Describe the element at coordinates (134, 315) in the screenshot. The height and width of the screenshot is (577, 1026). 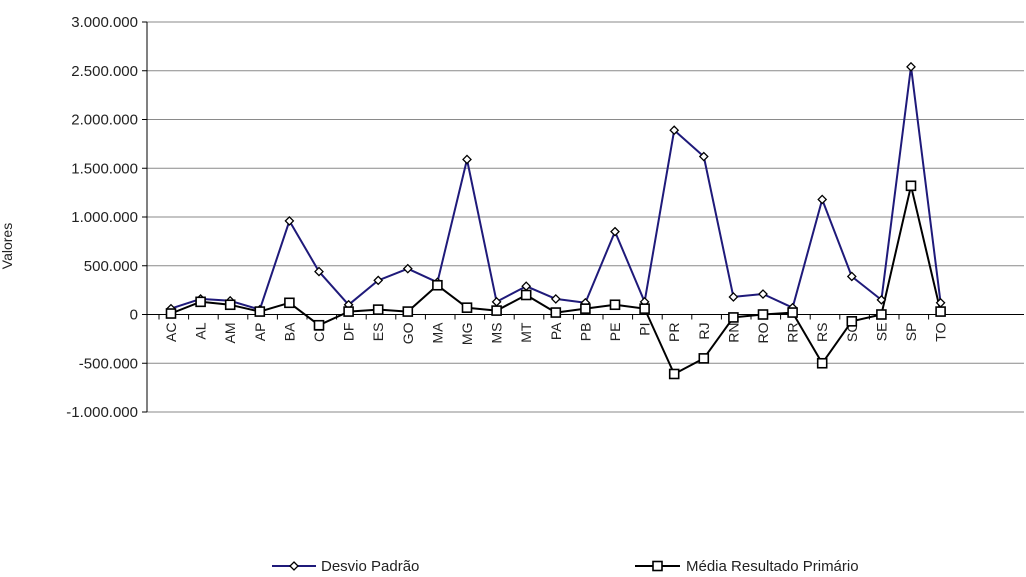
I see `y-tick-label: 0` at that location.